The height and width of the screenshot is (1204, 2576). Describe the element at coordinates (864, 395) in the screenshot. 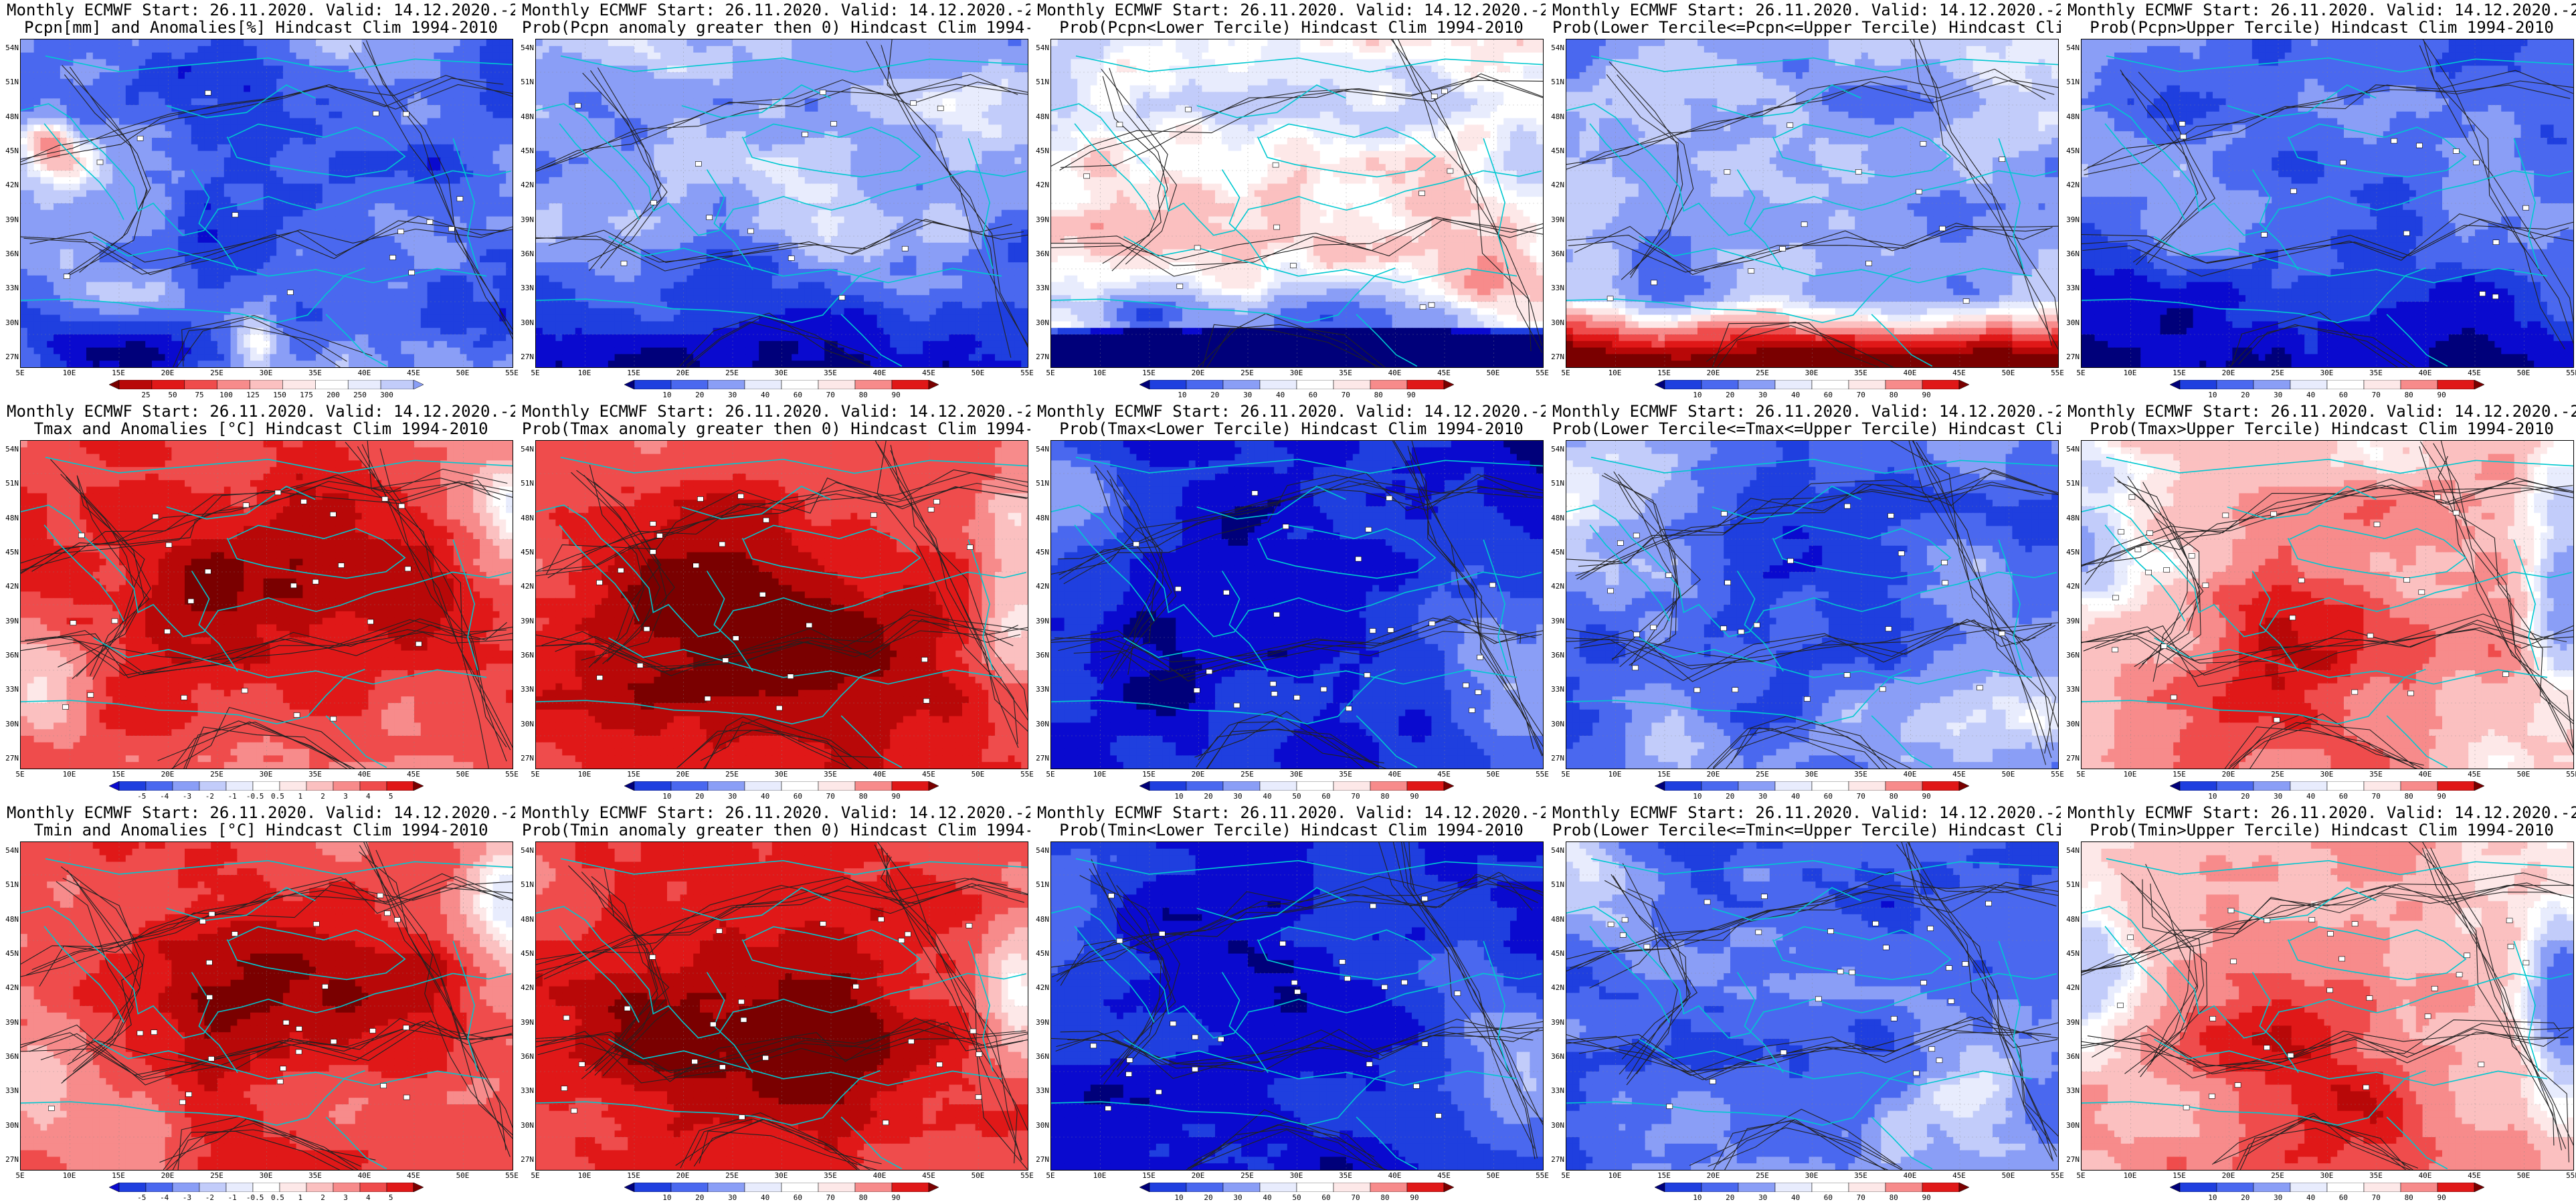

I see `colorbar-tick-label: 80` at that location.